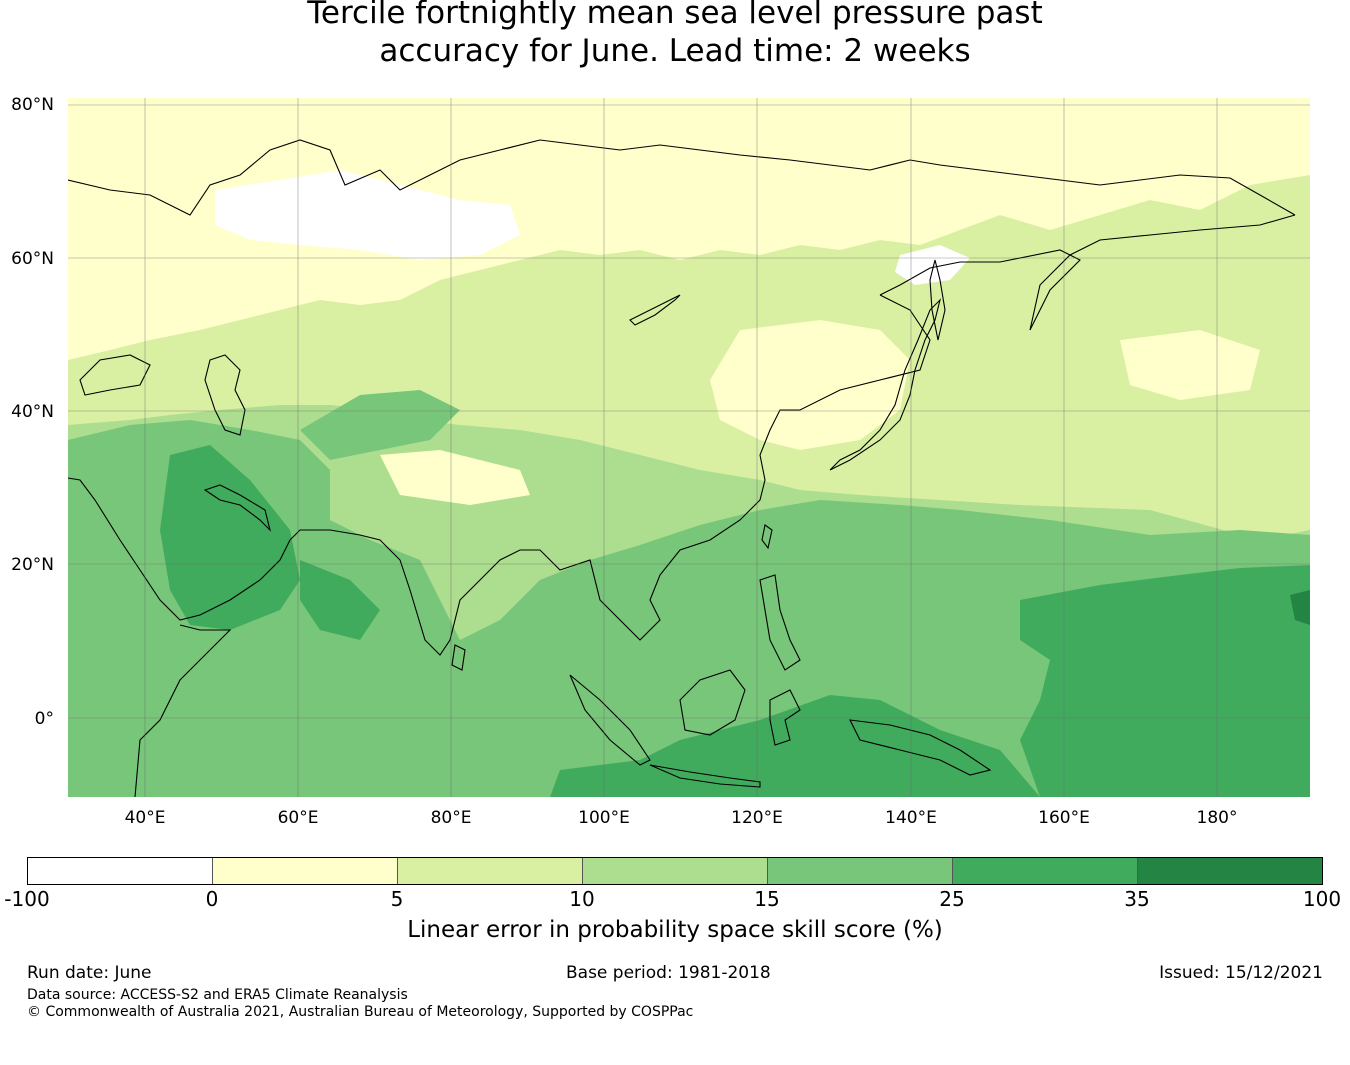  Describe the element at coordinates (675, 51) in the screenshot. I see `title-line-2: accuracy for June. Lead time: 2 weeks` at that location.